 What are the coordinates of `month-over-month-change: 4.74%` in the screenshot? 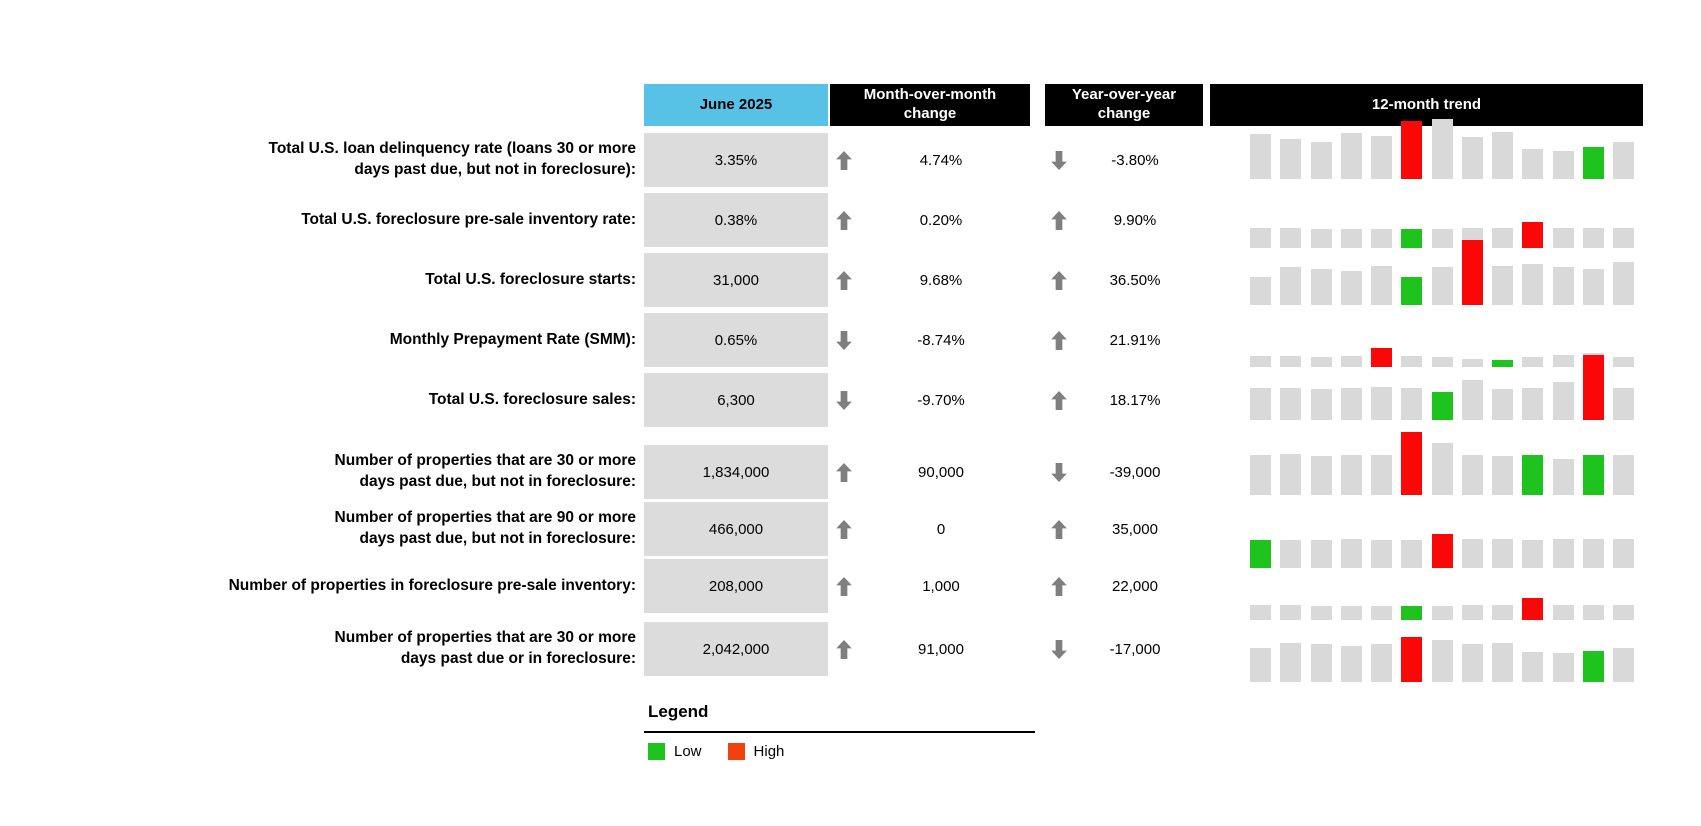 It's located at (930, 160).